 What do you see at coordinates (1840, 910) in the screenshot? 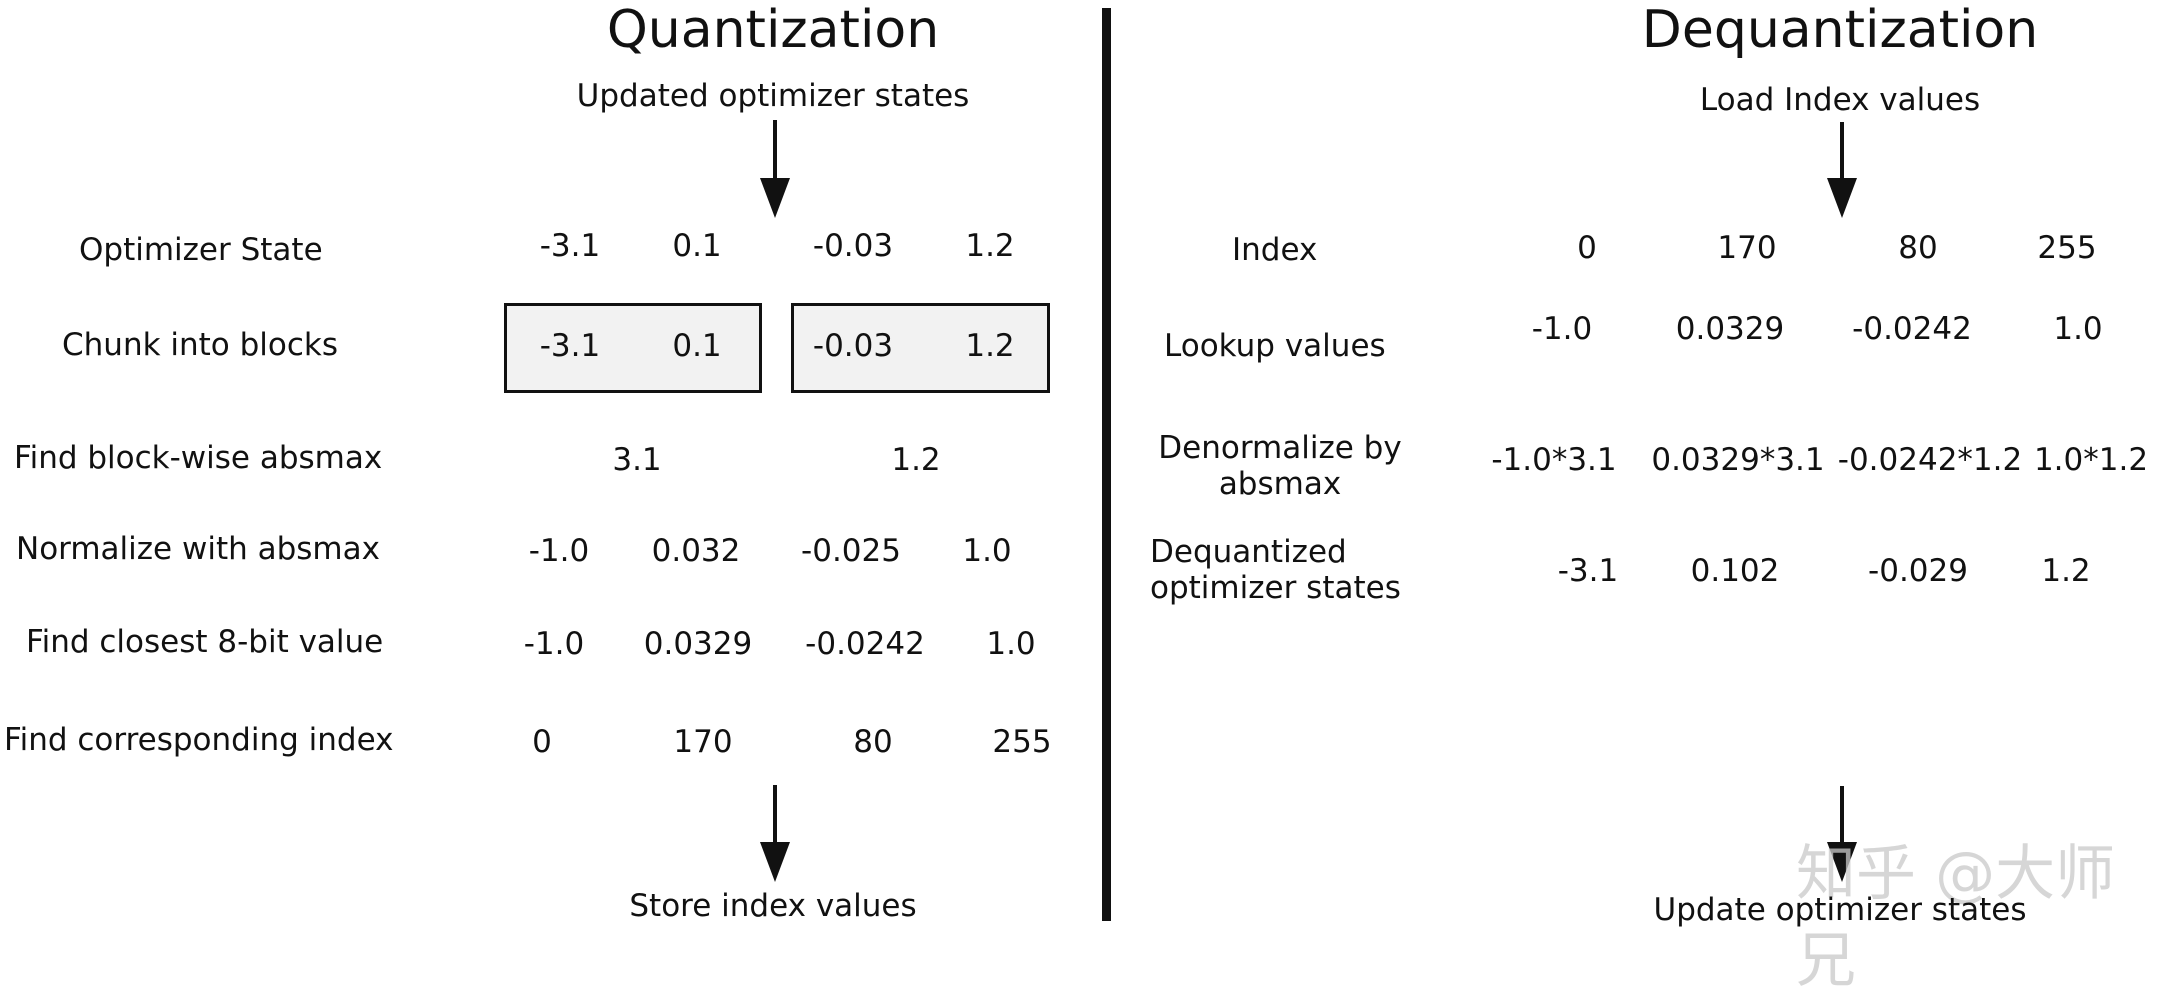
I see `dequant-output-label: Update optimizer states` at bounding box center [1840, 910].